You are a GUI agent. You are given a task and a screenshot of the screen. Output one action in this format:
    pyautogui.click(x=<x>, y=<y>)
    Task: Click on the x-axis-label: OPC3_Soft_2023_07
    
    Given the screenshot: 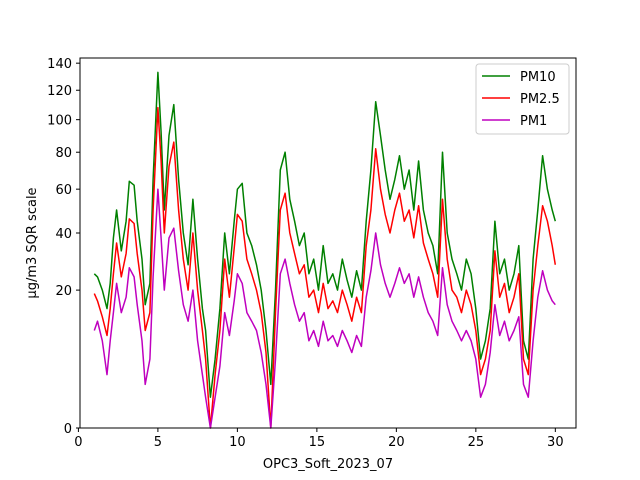 What is the action you would take?
    pyautogui.click(x=328, y=464)
    